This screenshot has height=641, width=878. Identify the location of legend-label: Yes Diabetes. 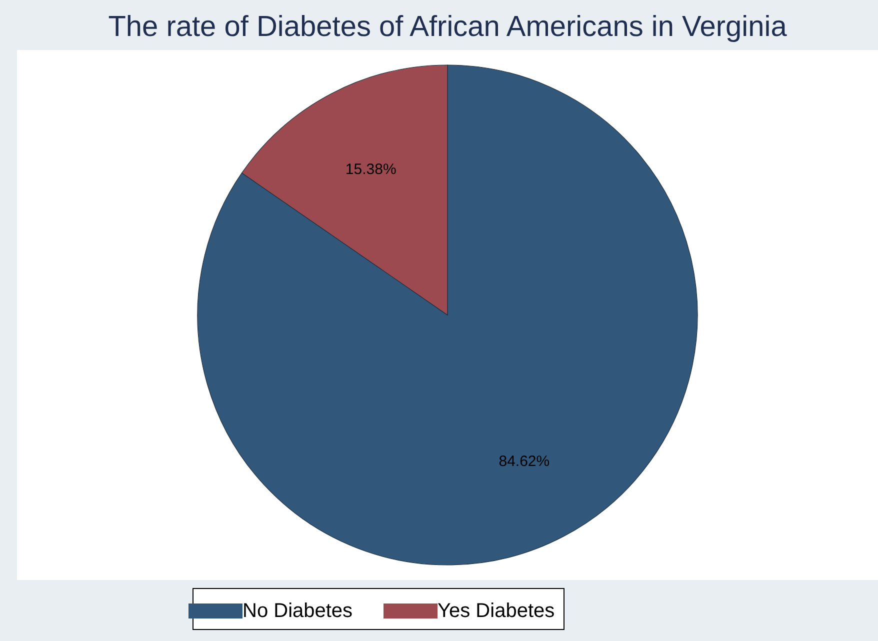
(496, 611).